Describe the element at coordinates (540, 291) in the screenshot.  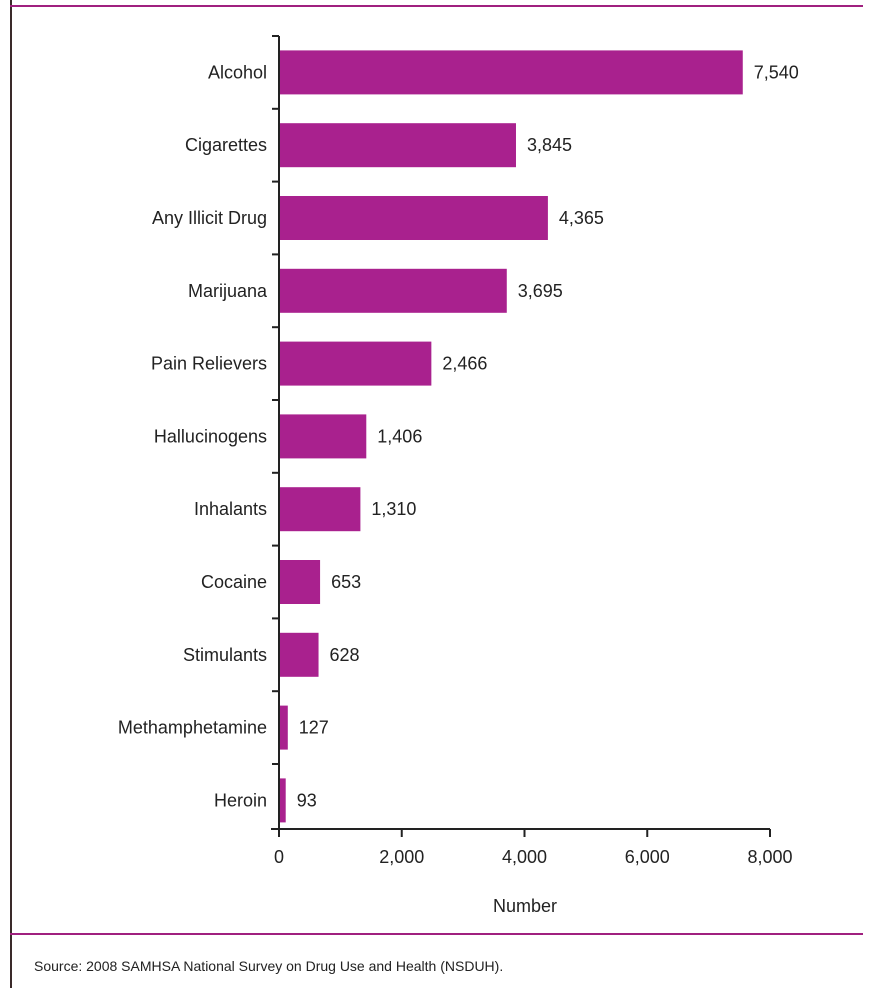
I see `value-label: 3,695` at that location.